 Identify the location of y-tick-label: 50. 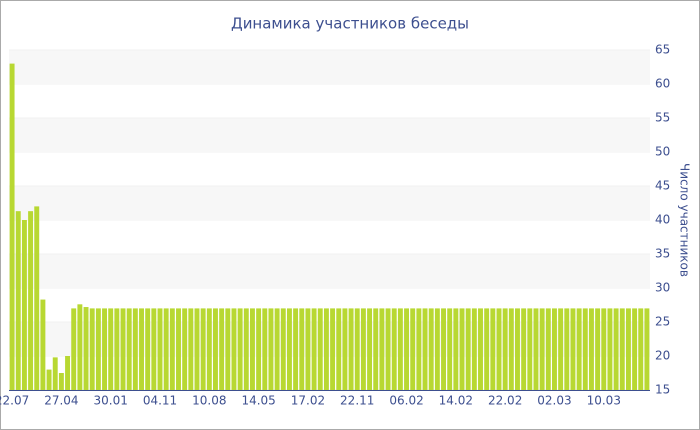
(662, 152).